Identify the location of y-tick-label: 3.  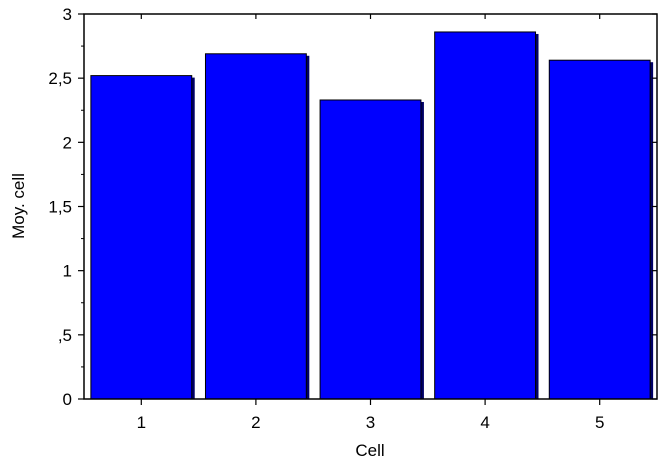
(67, 14).